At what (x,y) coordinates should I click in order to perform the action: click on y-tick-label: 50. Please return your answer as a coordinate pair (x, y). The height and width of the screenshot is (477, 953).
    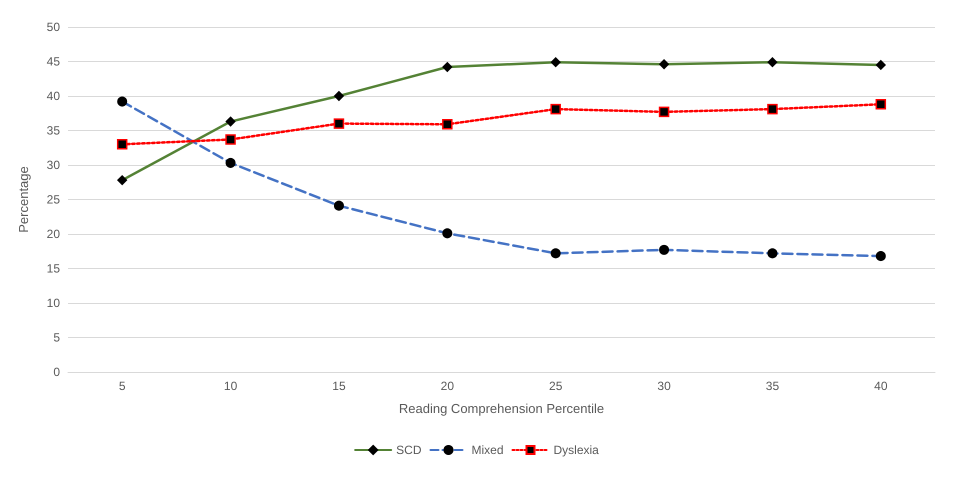
    Looking at the image, I should click on (53, 27).